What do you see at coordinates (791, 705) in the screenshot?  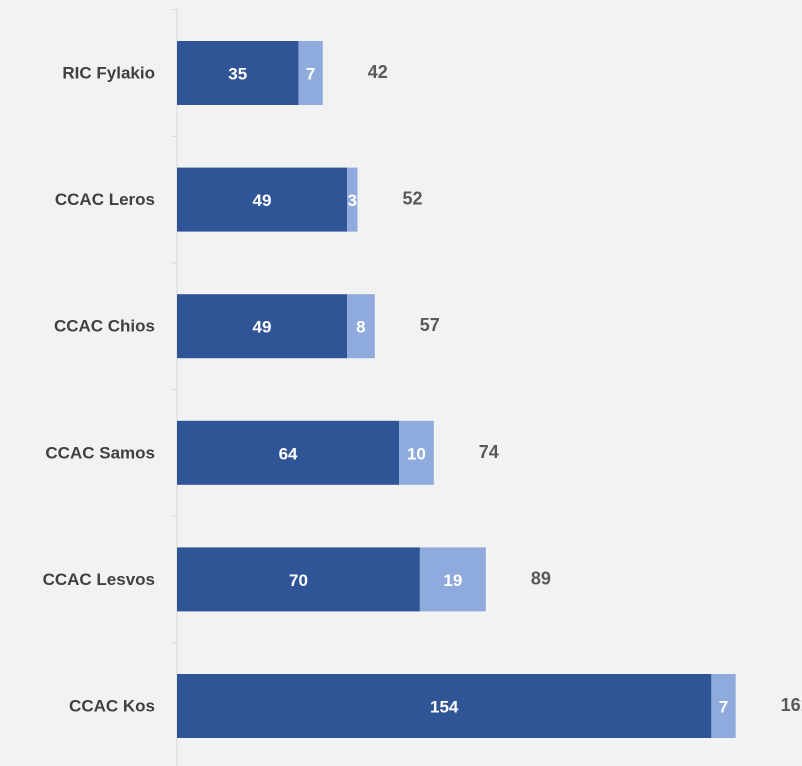 I see `total-value-label: 161` at bounding box center [791, 705].